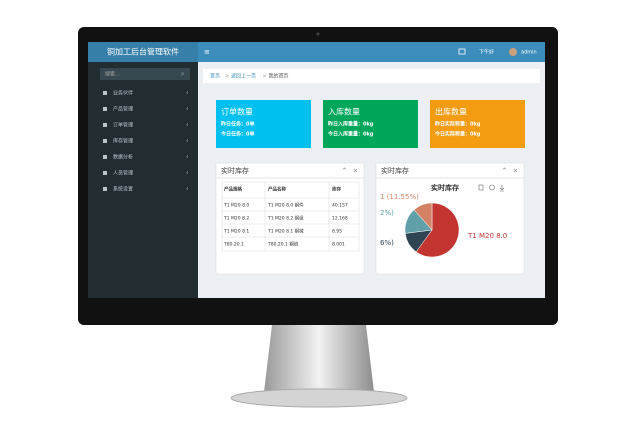  Describe the element at coordinates (338, 245) in the screenshot. I see `table-cell: 8.001` at that location.